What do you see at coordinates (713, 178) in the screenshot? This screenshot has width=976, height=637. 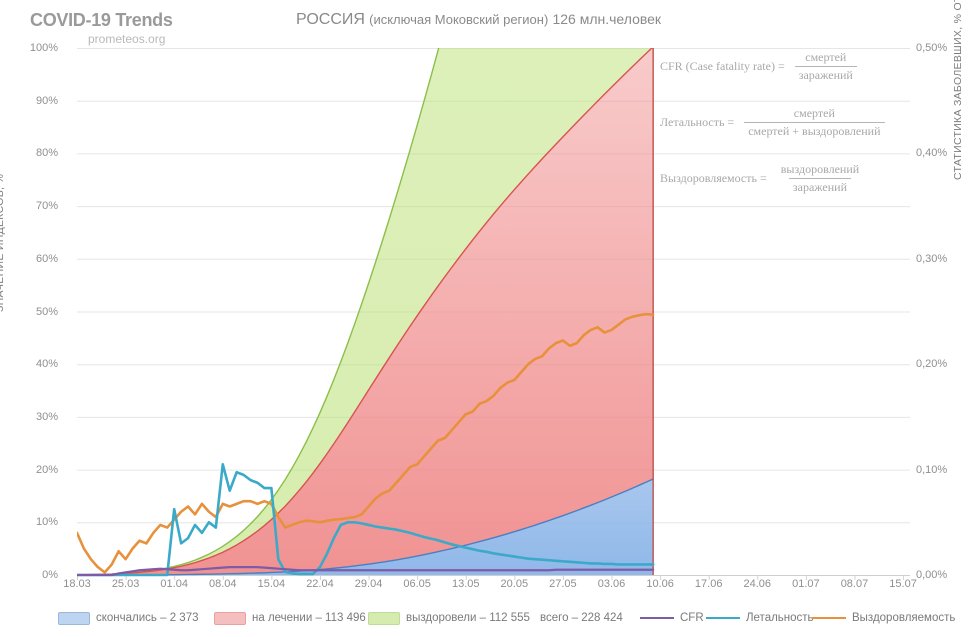 I see `formula-vyzdoravlivaemost-label: Выздоровляемость =` at bounding box center [713, 178].